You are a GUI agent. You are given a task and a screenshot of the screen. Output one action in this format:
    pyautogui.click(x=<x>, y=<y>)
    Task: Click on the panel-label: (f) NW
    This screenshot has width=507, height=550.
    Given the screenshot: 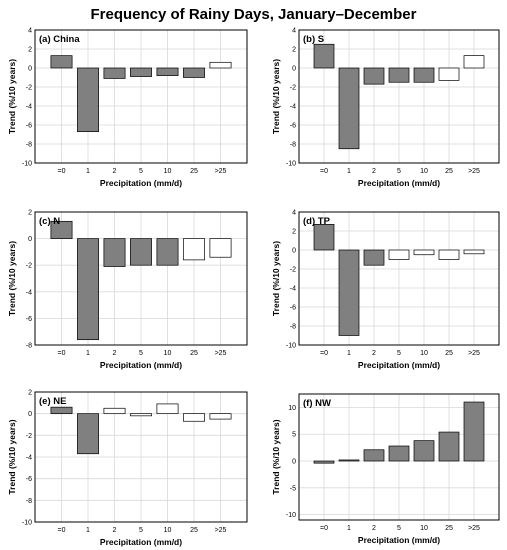 What is the action you would take?
    pyautogui.click(x=317, y=403)
    